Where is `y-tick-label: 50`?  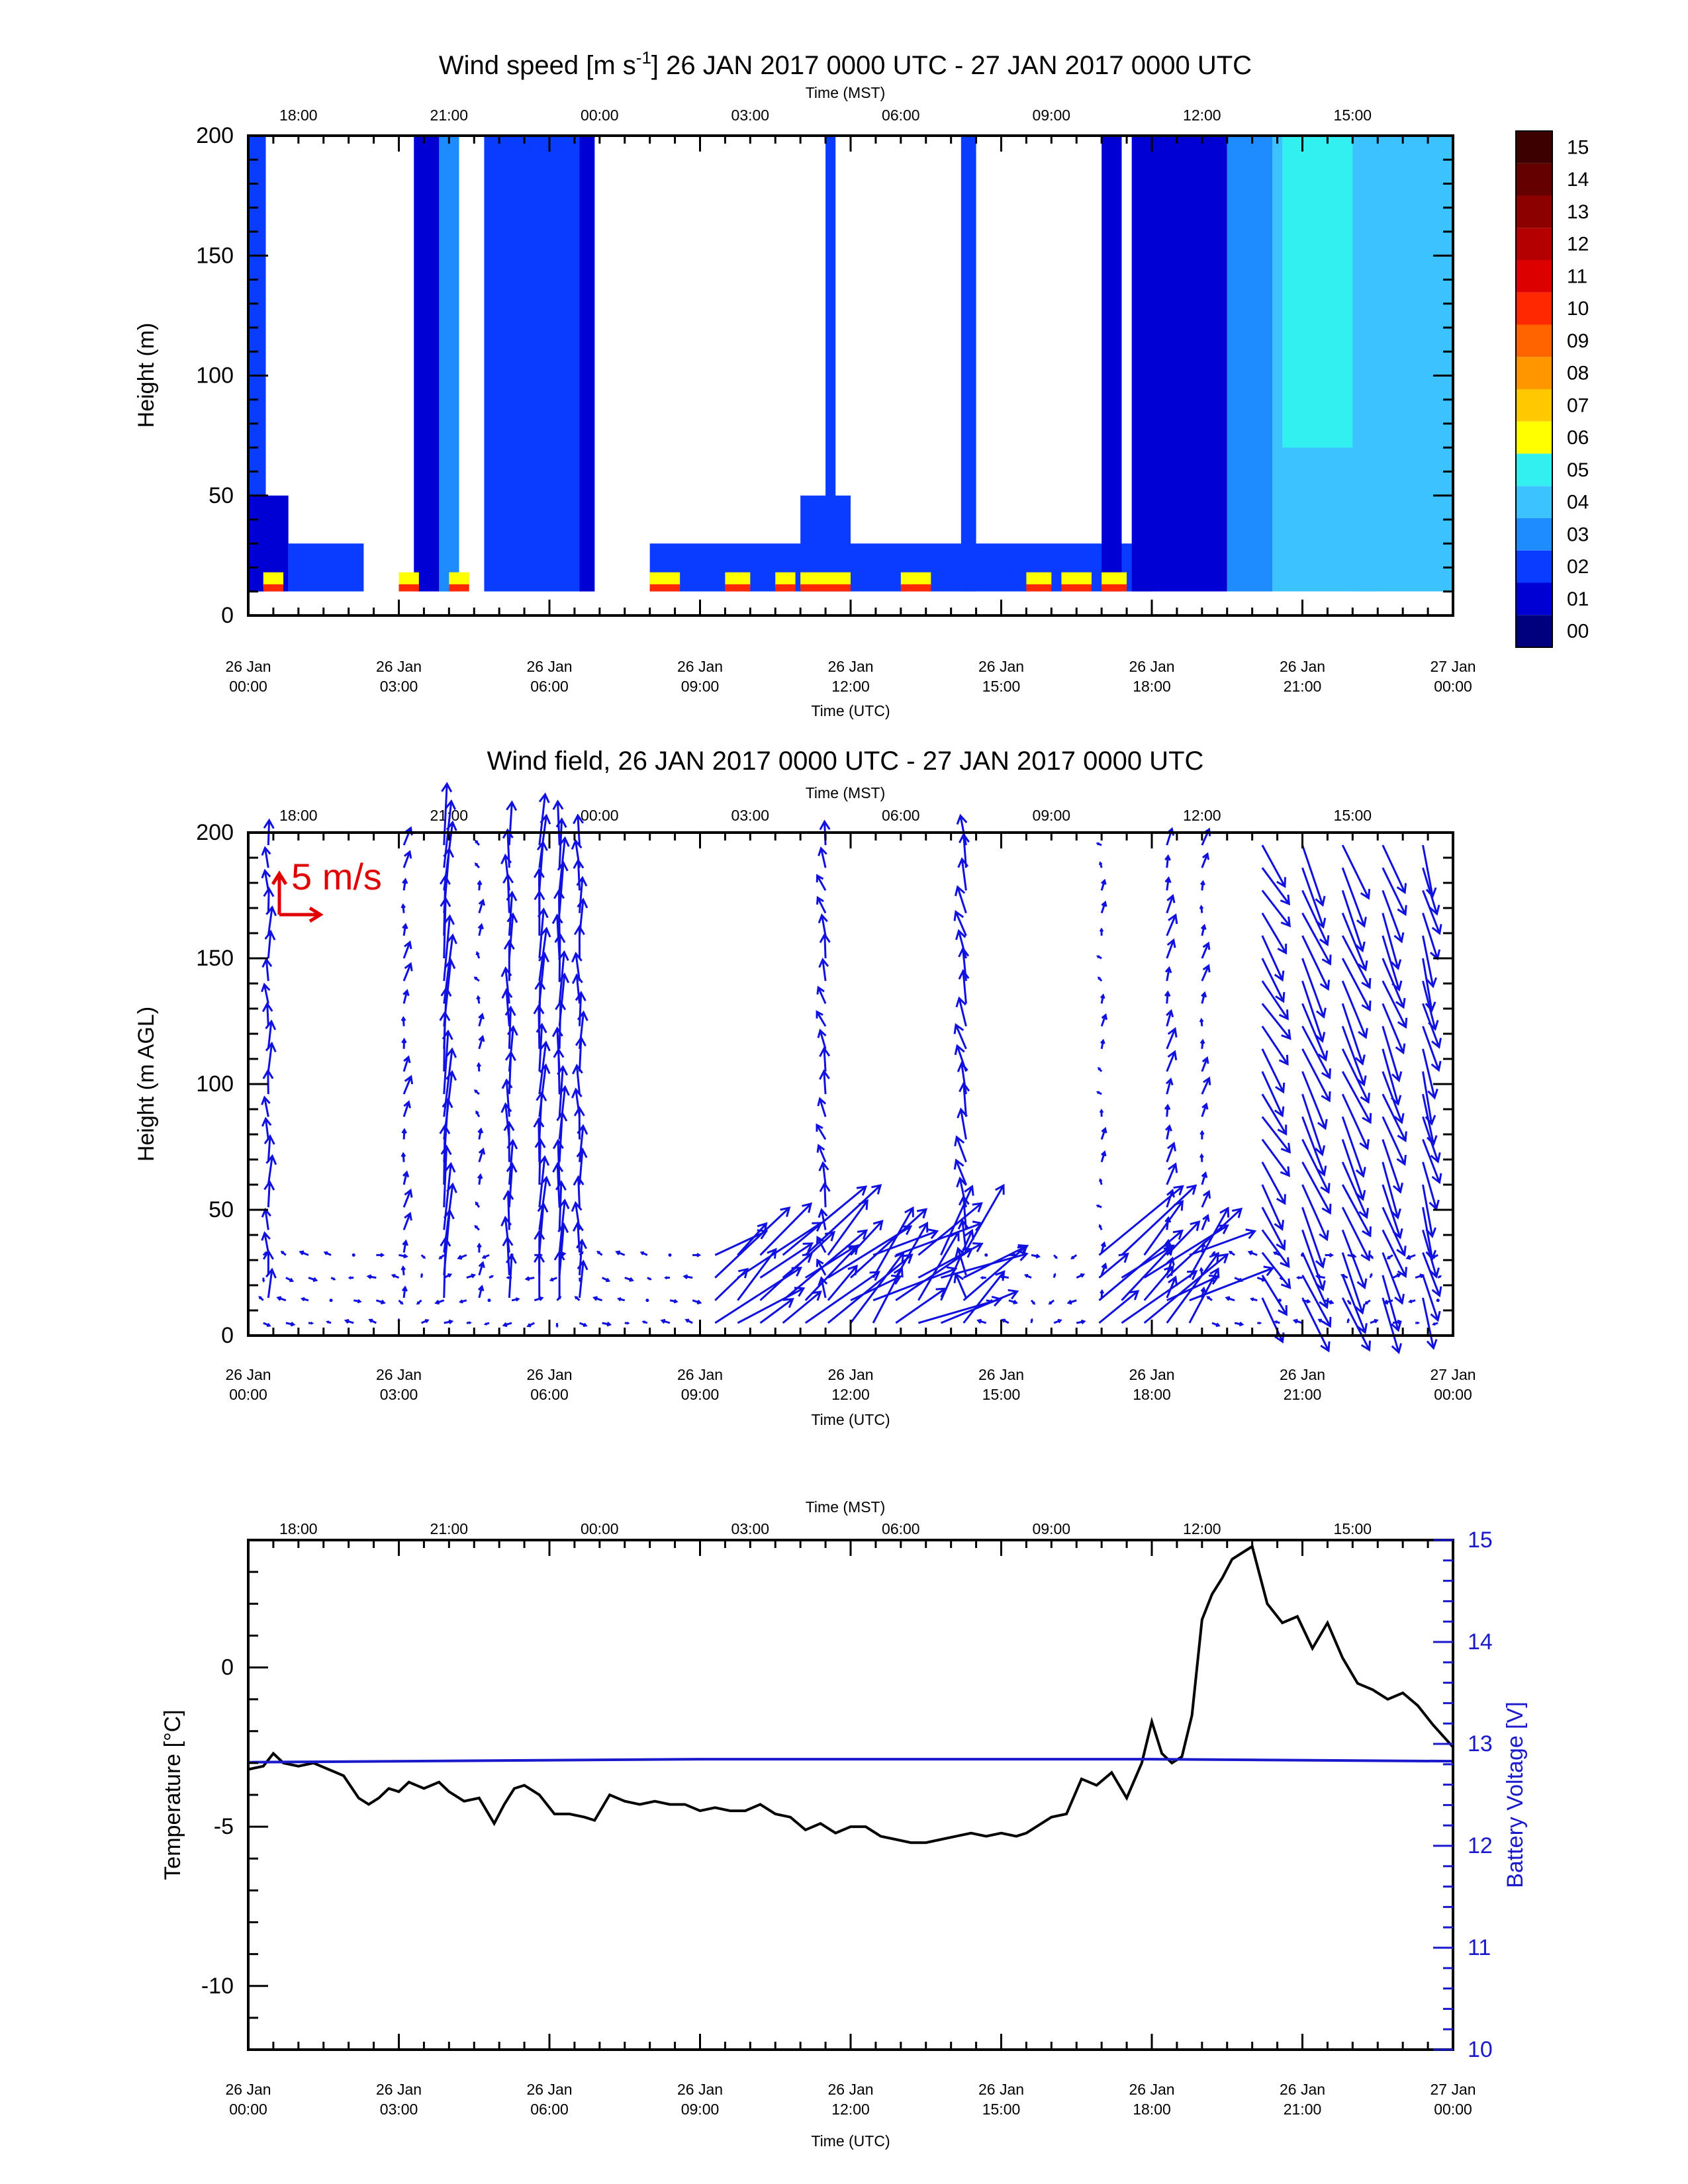 y-tick-label: 50 is located at coordinates (221, 1209).